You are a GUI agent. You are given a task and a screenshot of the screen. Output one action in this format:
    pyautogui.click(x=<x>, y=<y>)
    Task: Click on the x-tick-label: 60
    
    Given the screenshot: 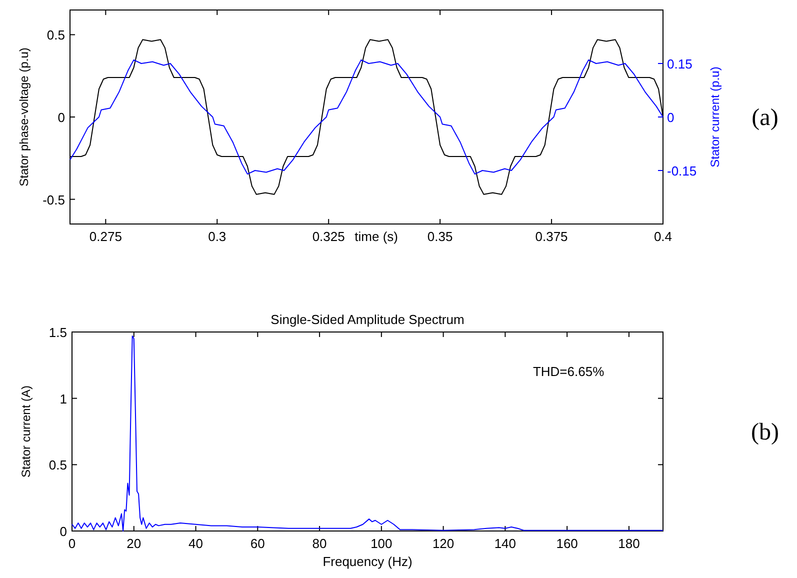 What is the action you would take?
    pyautogui.click(x=257, y=543)
    